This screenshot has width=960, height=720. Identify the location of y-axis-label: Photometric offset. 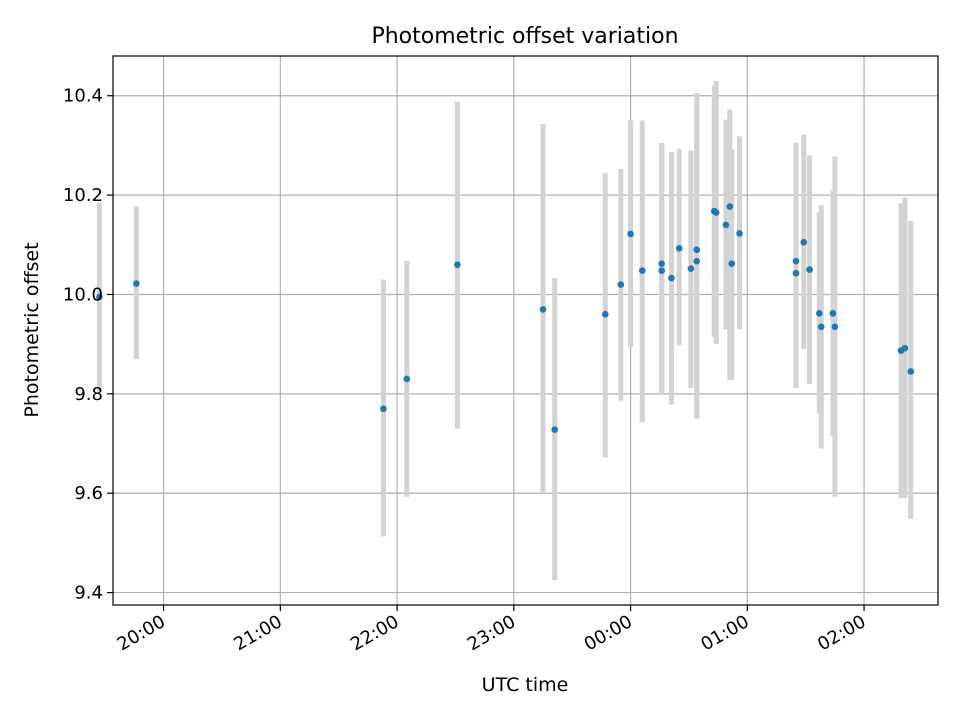
(32, 329).